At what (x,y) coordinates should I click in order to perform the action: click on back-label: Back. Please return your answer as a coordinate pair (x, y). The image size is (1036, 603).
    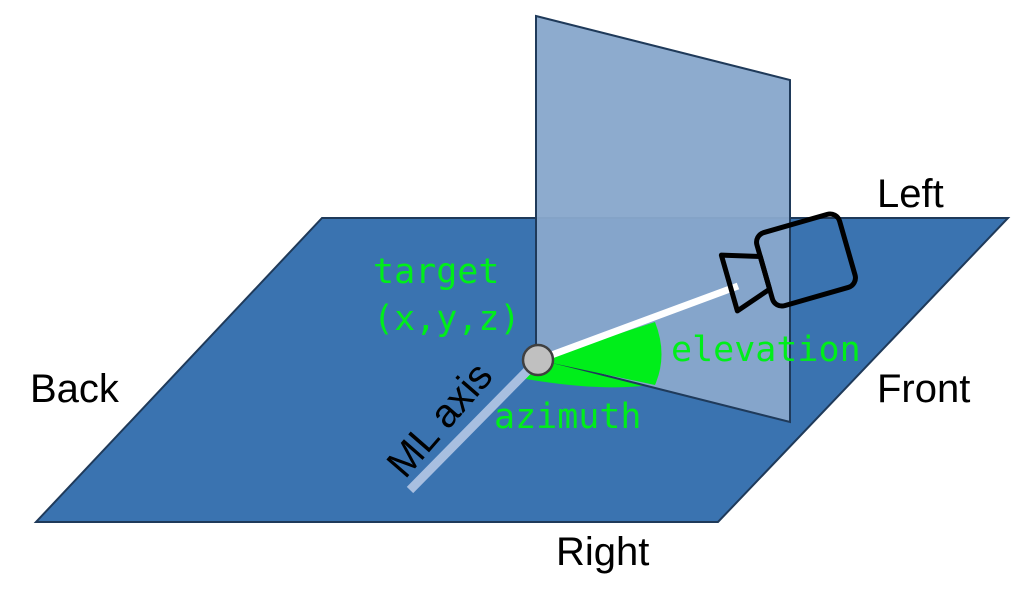
    Looking at the image, I should click on (75, 389).